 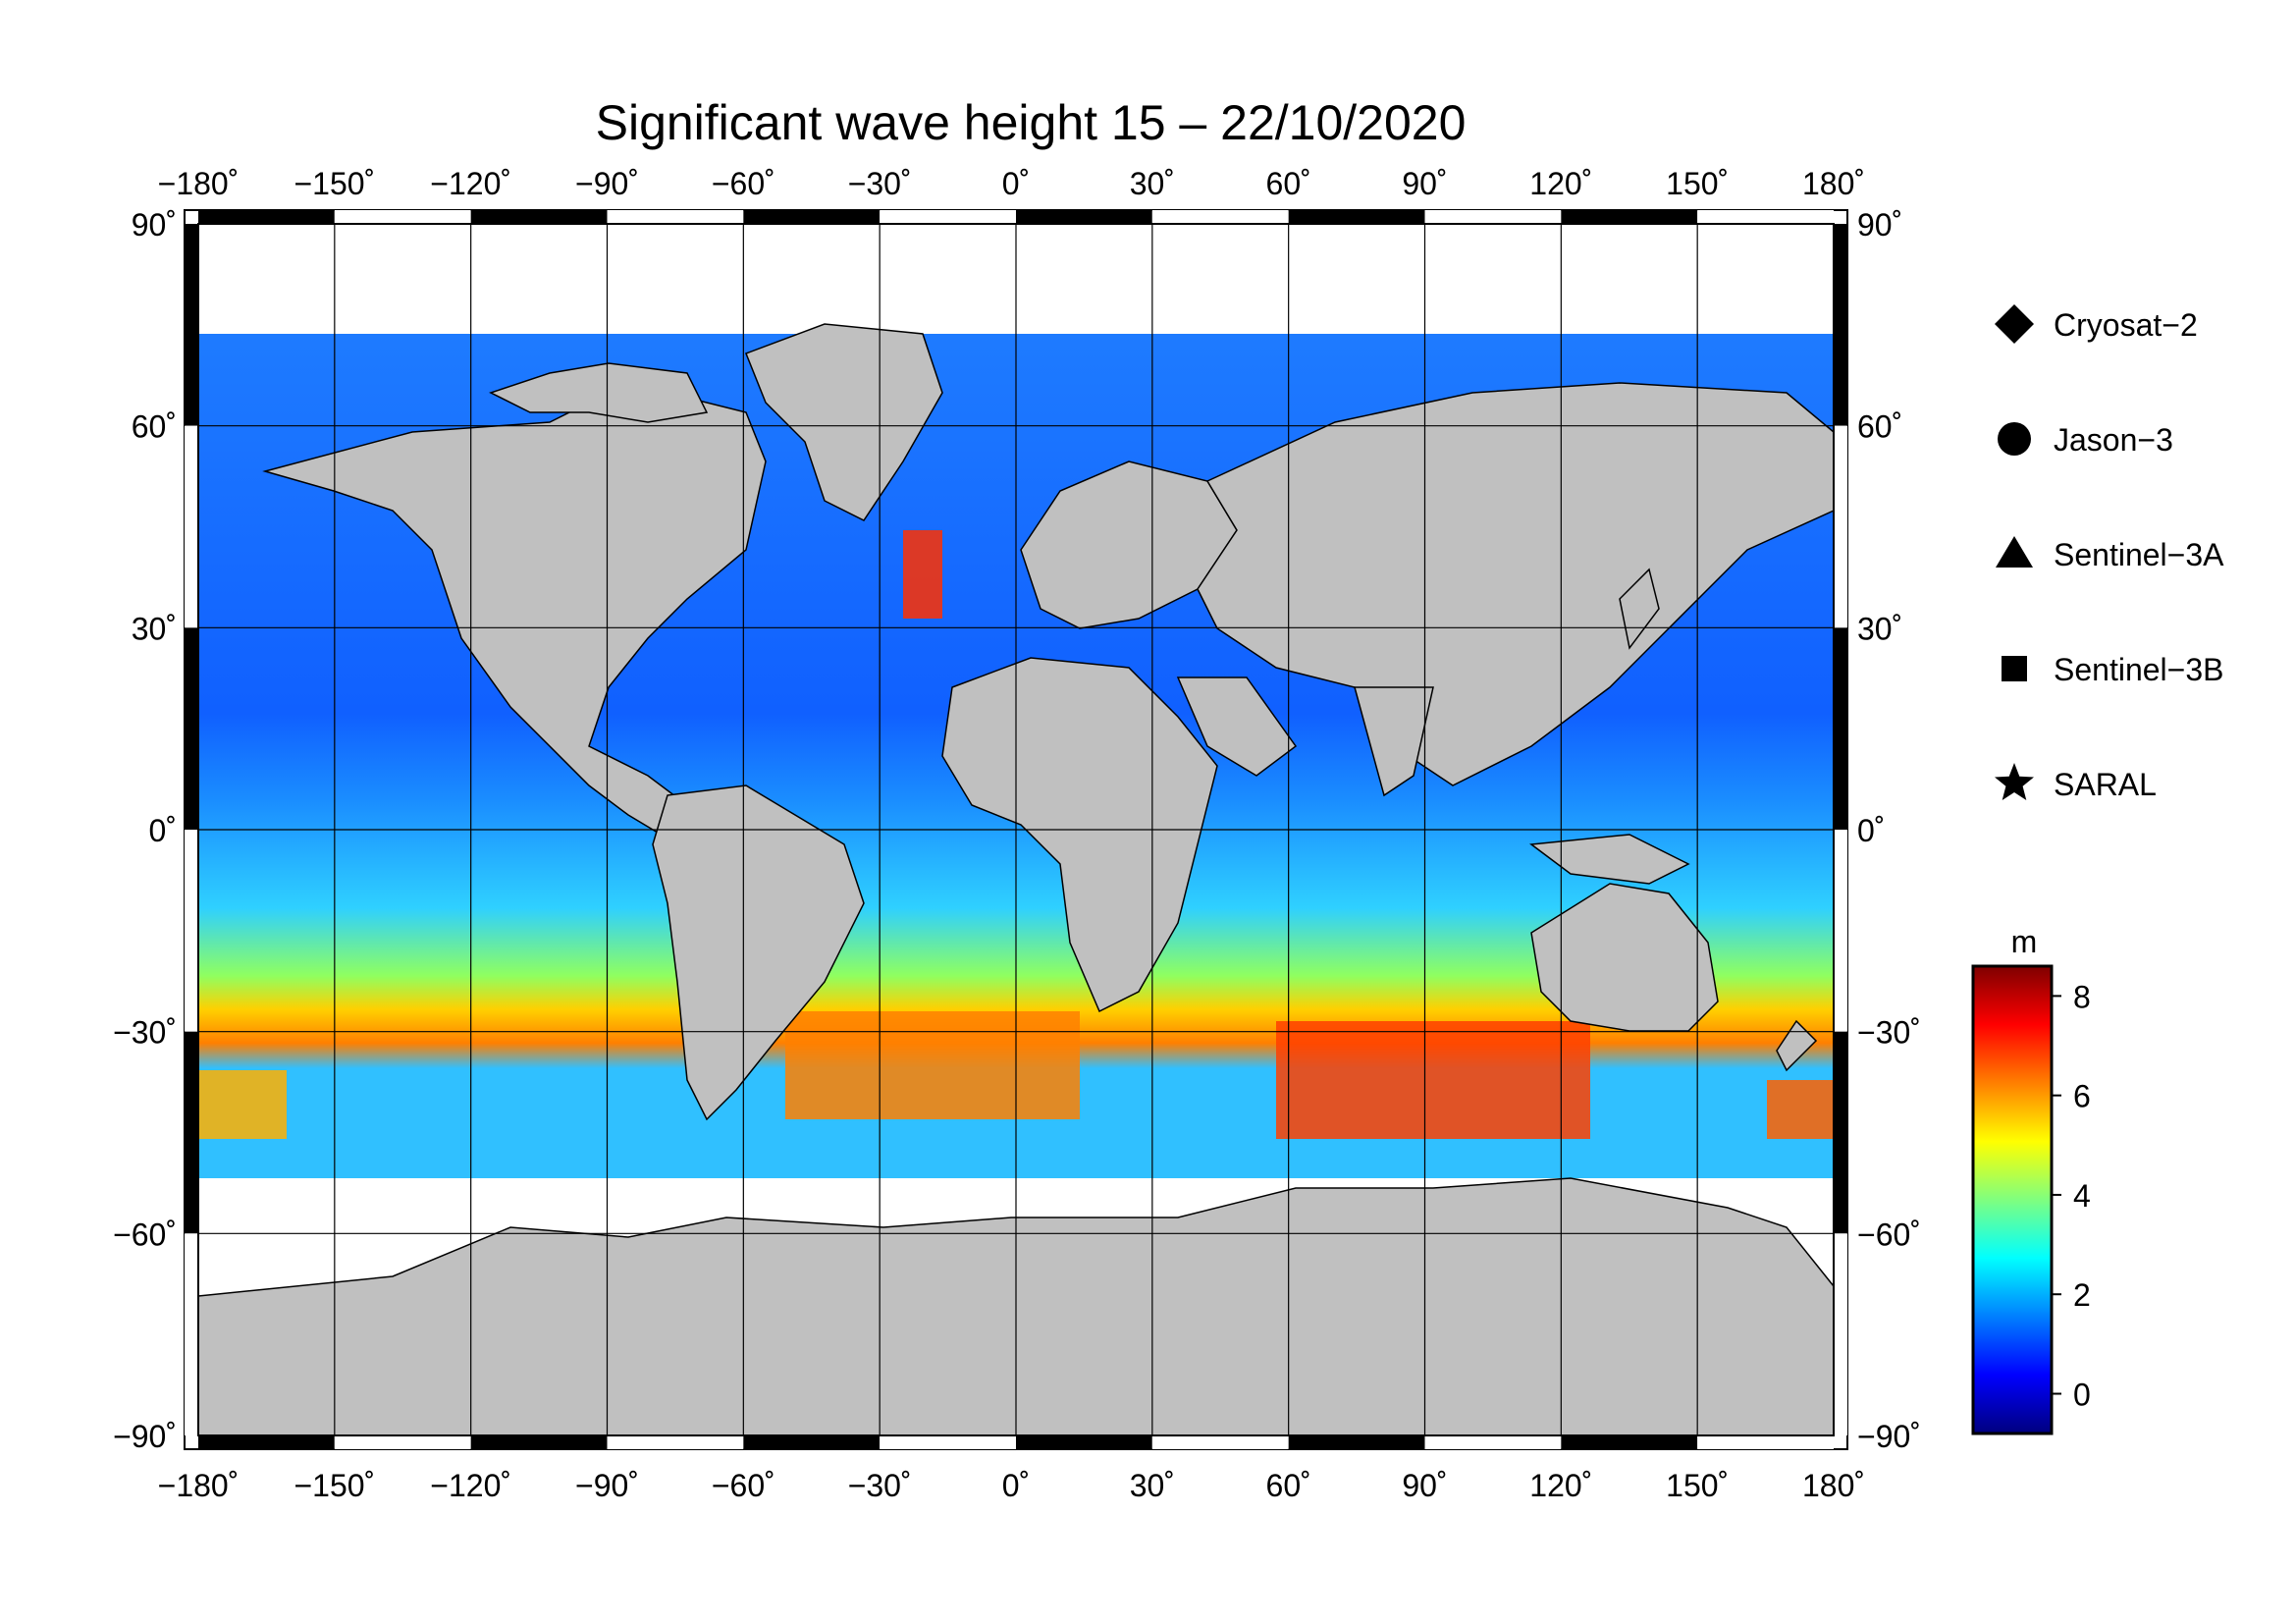 I want to click on lon-tick-label-bottom: −180˚, so click(x=199, y=1485).